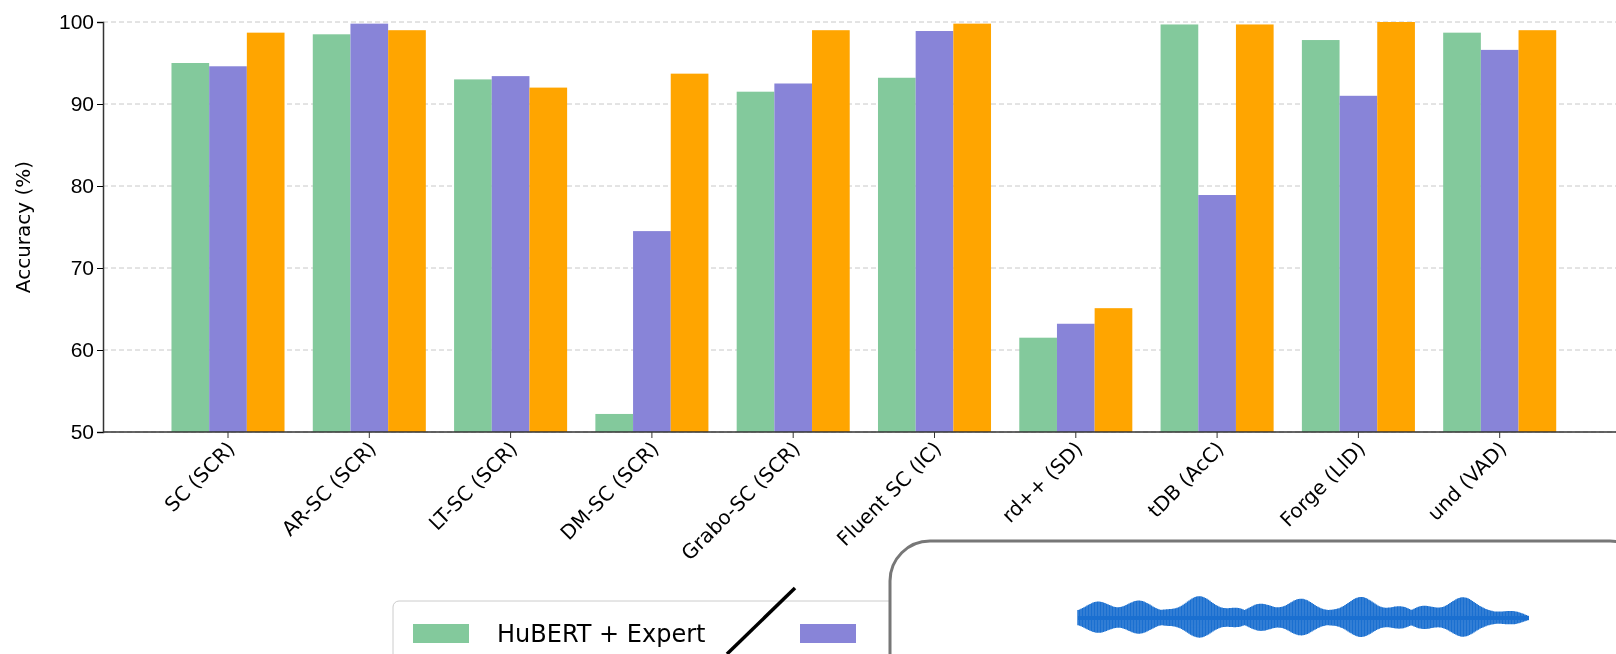 This screenshot has height=654, width=1616. Describe the element at coordinates (82, 186) in the screenshot. I see `y-tick-label: 80` at that location.